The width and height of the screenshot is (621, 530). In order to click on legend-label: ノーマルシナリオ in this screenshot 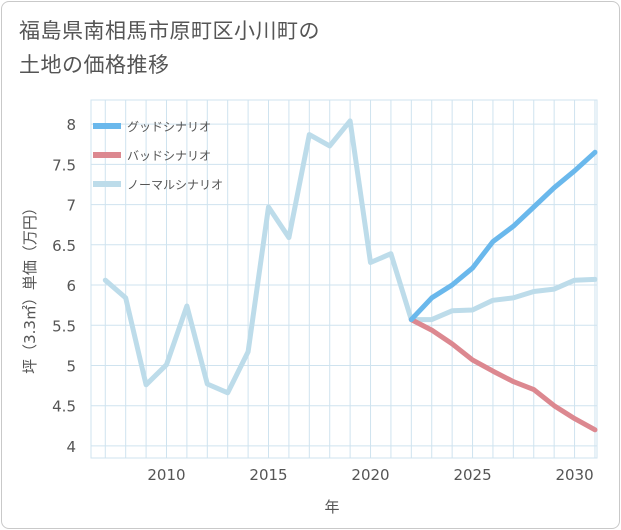, I will do `click(175, 185)`.